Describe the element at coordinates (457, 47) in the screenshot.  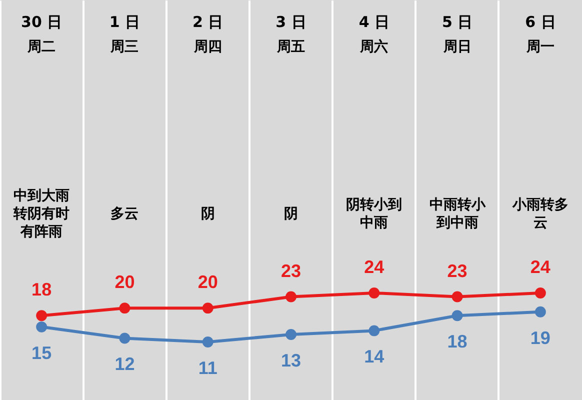
I see `text: 周日` at that location.